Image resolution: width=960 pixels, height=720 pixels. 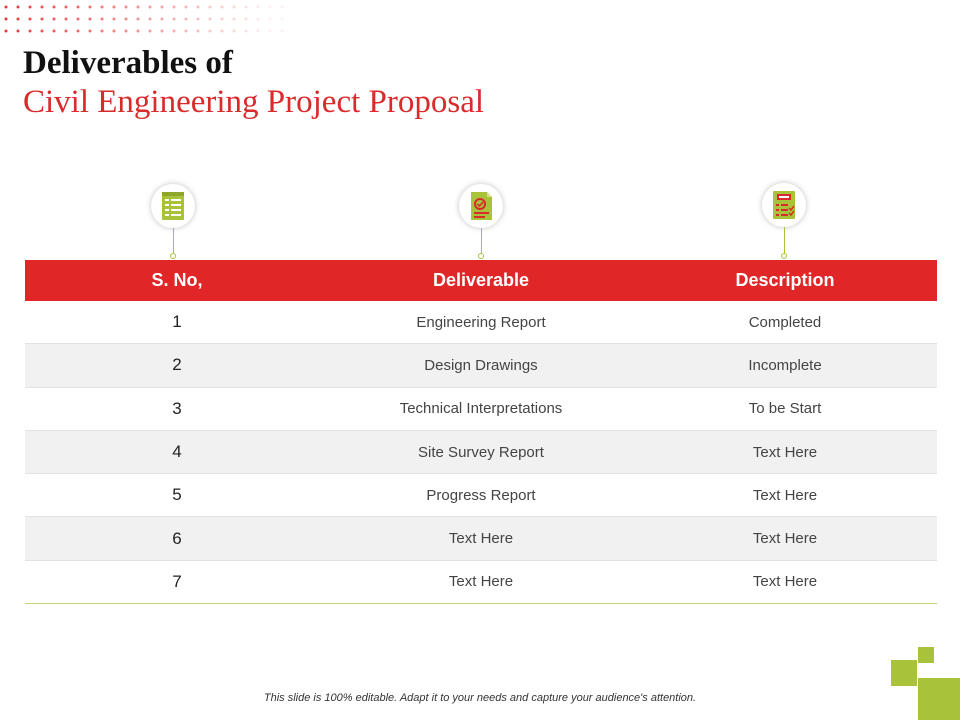 What do you see at coordinates (177, 280) in the screenshot?
I see `header-s-no: S. No,` at bounding box center [177, 280].